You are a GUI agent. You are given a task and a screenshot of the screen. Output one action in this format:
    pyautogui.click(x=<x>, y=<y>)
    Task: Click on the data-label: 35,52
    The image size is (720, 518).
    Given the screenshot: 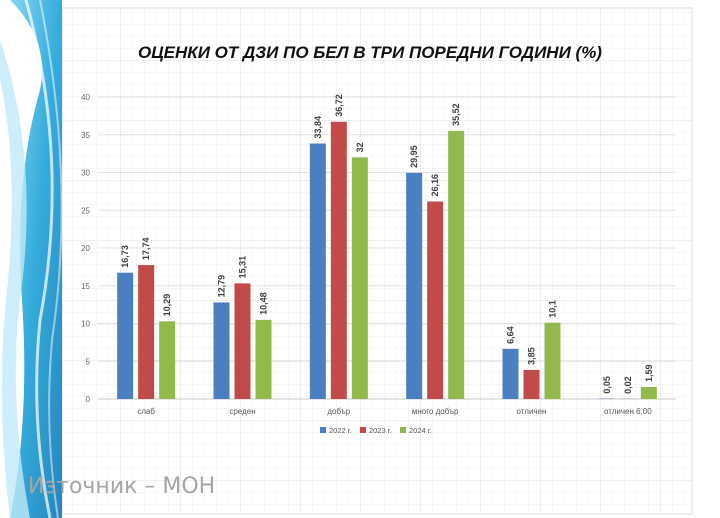 What is the action you would take?
    pyautogui.click(x=456, y=114)
    